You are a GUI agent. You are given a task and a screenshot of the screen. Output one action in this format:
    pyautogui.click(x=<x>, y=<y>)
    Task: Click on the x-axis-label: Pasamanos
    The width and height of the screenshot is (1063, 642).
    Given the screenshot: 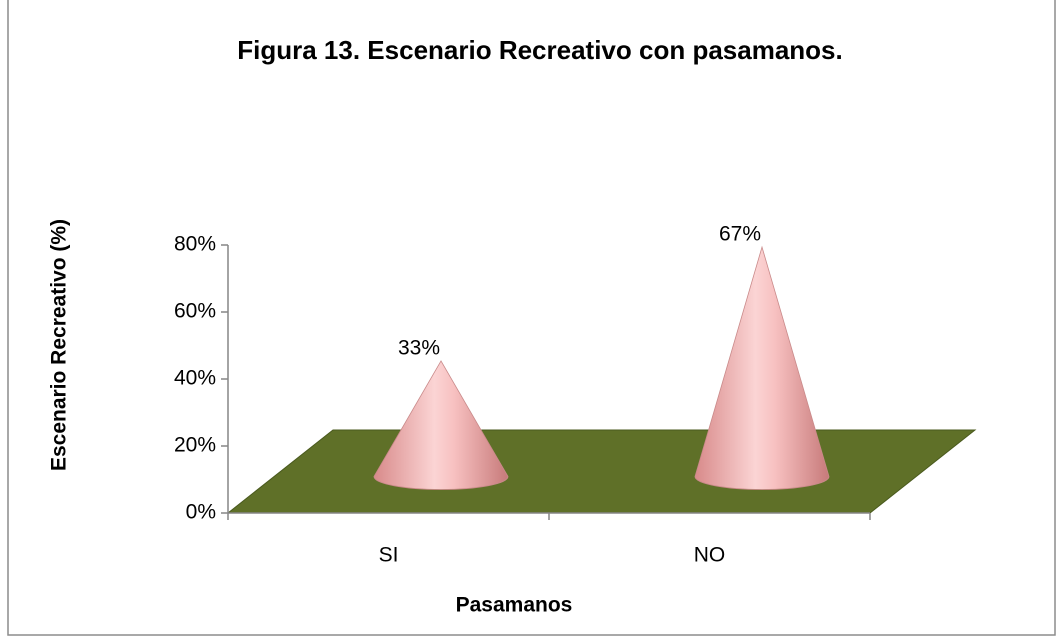 What is the action you would take?
    pyautogui.click(x=514, y=605)
    